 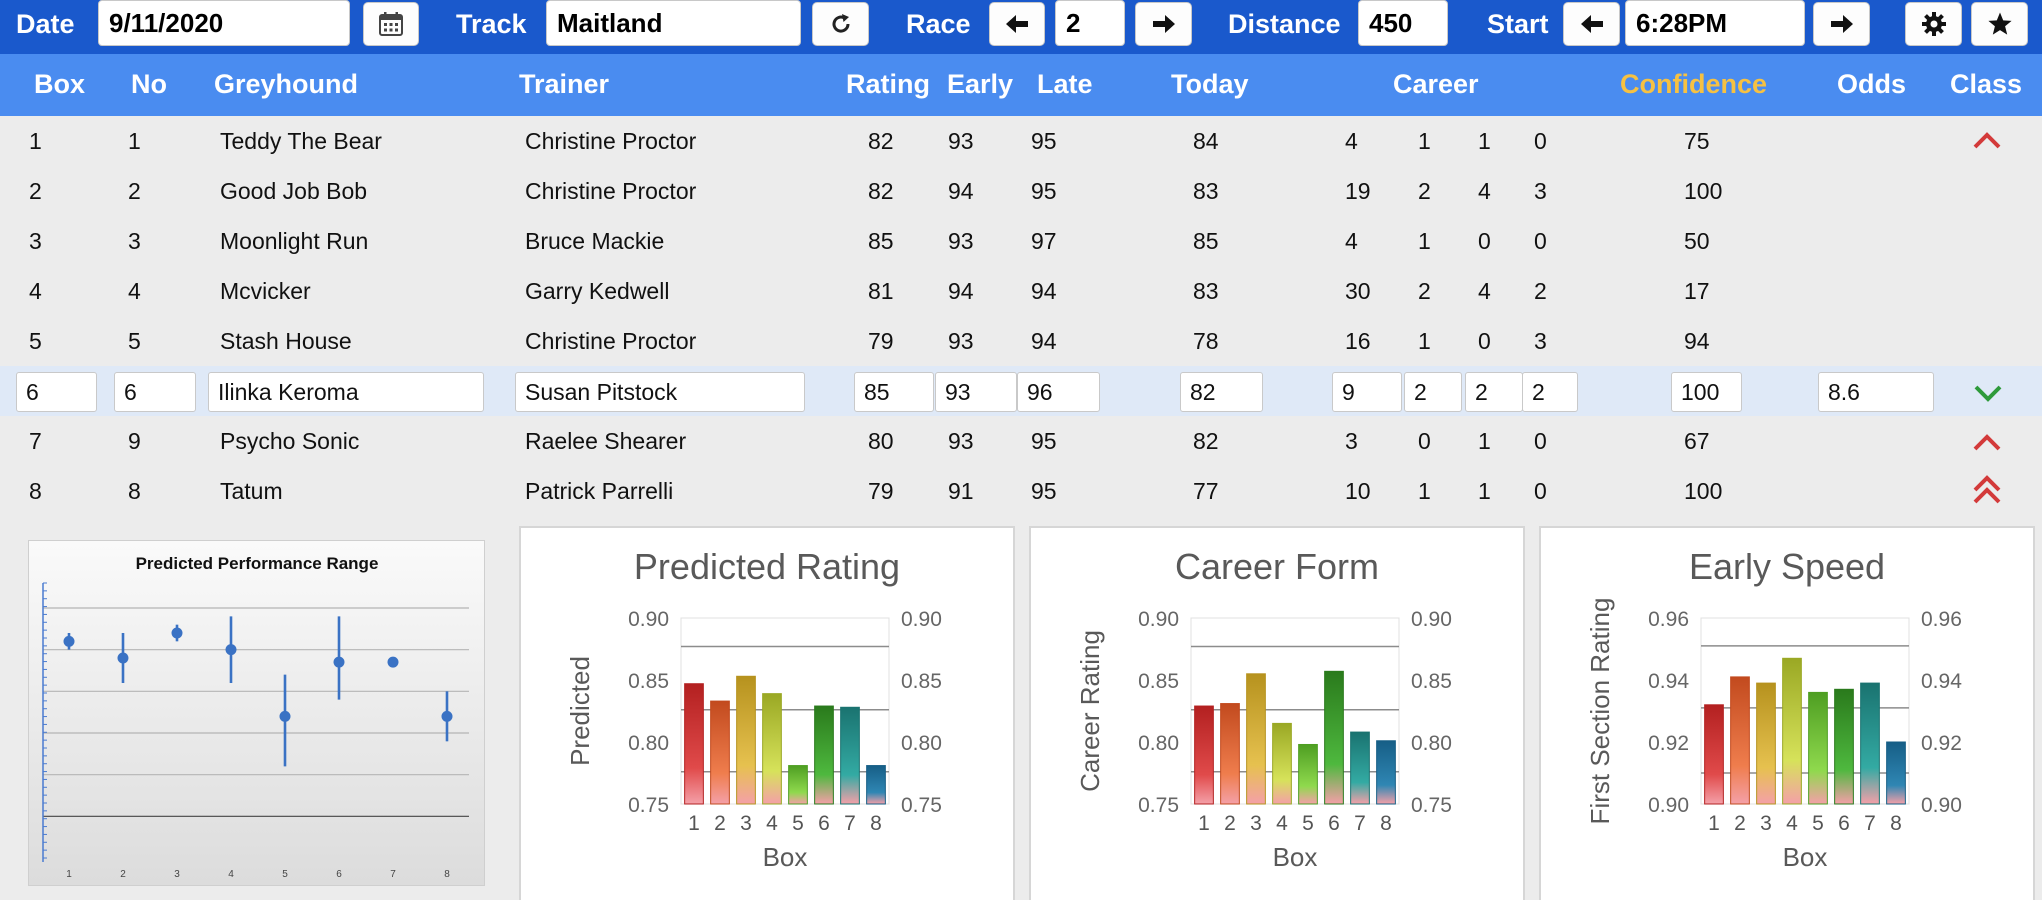 I want to click on confidence-cell: 50, so click(x=1697, y=241).